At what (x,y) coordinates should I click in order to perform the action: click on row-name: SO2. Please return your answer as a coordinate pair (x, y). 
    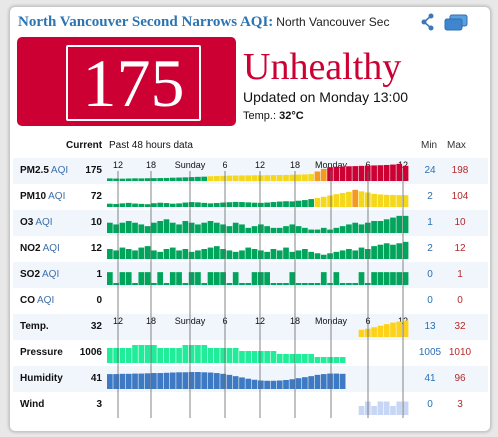
    Looking at the image, I should click on (30, 274).